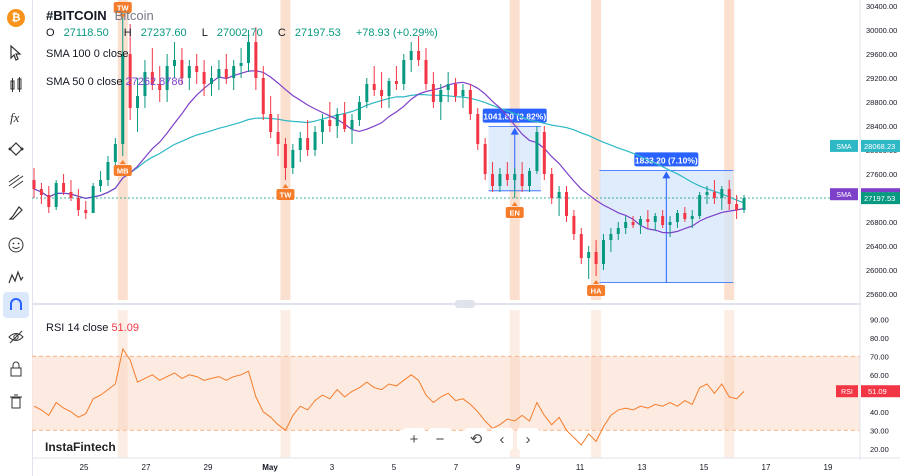 The image size is (900, 476). Describe the element at coordinates (440, 439) in the screenshot. I see `zoom-out-button: −` at that location.